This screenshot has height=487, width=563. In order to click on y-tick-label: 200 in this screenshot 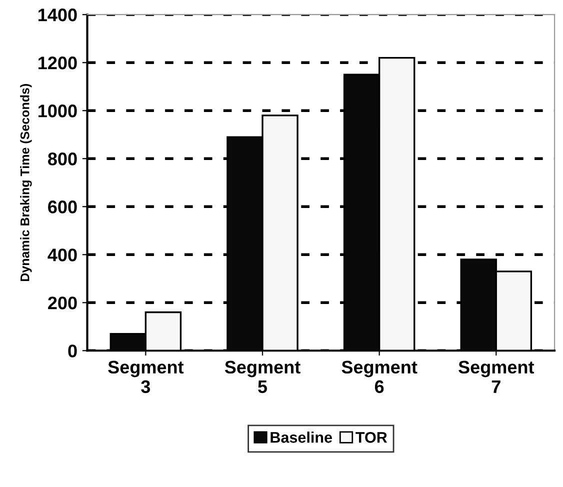, I will do `click(62, 303)`.